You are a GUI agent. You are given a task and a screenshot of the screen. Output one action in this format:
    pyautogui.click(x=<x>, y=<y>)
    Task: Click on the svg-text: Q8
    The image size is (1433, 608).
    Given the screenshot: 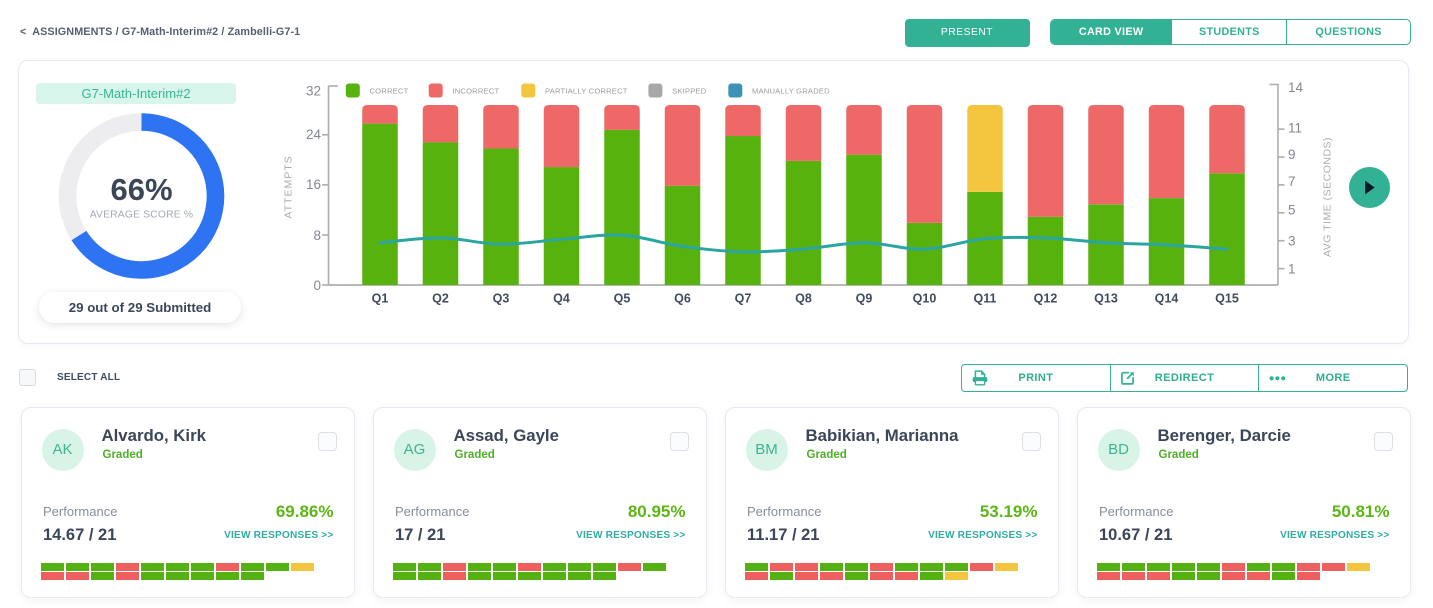 What is the action you would take?
    pyautogui.click(x=803, y=299)
    